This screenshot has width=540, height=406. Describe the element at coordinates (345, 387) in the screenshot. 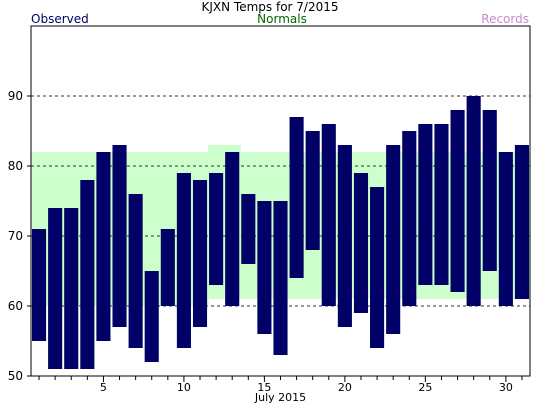

I see `x-tick-label-20: 20` at that location.